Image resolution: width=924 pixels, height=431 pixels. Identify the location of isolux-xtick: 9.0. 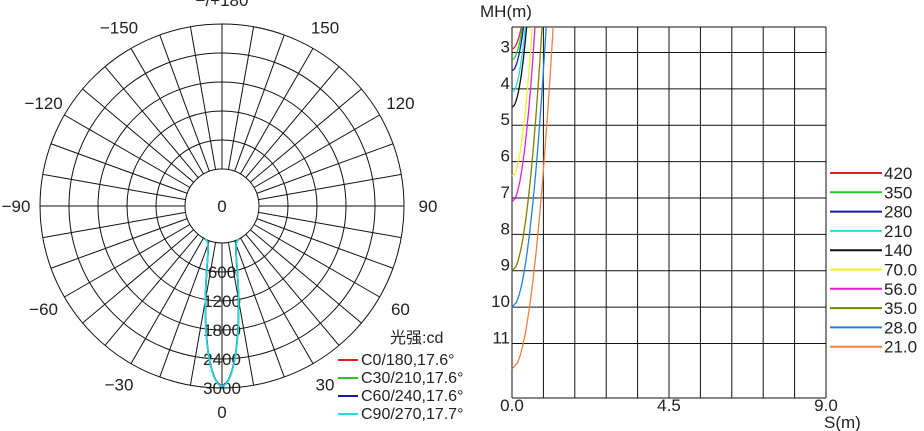
(826, 405).